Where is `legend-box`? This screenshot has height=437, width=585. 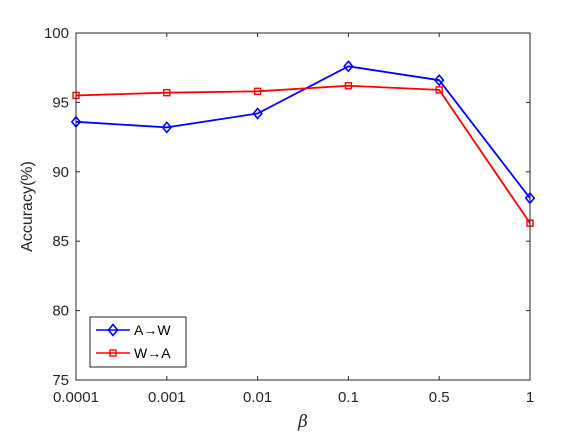 legend-box is located at coordinates (138, 342).